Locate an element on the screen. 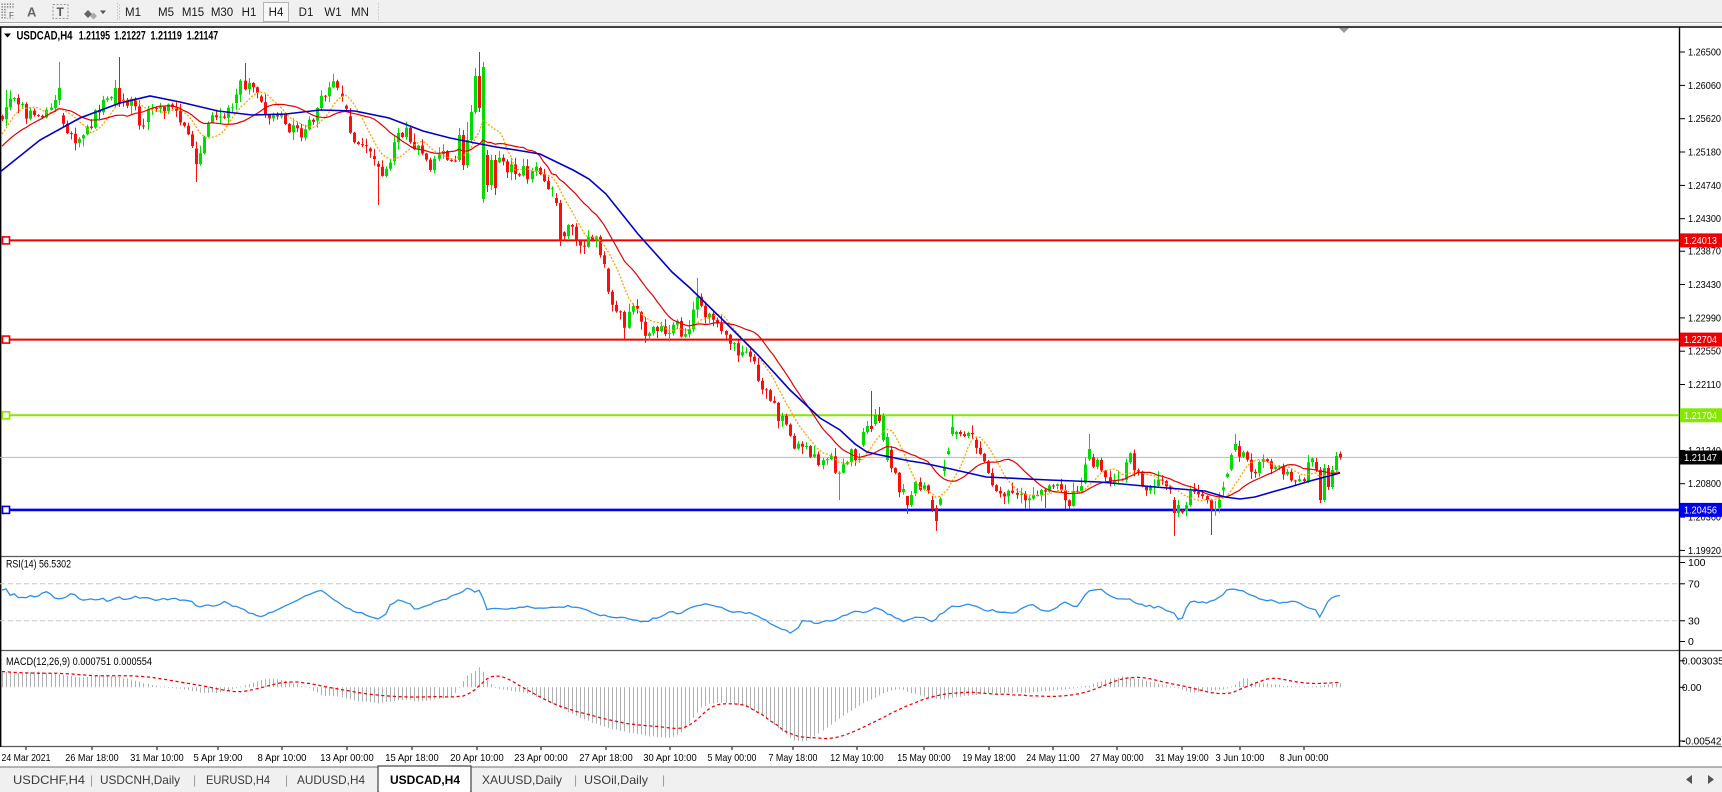 The width and height of the screenshot is (1722, 792). svg-text: T is located at coordinates (61, 12).